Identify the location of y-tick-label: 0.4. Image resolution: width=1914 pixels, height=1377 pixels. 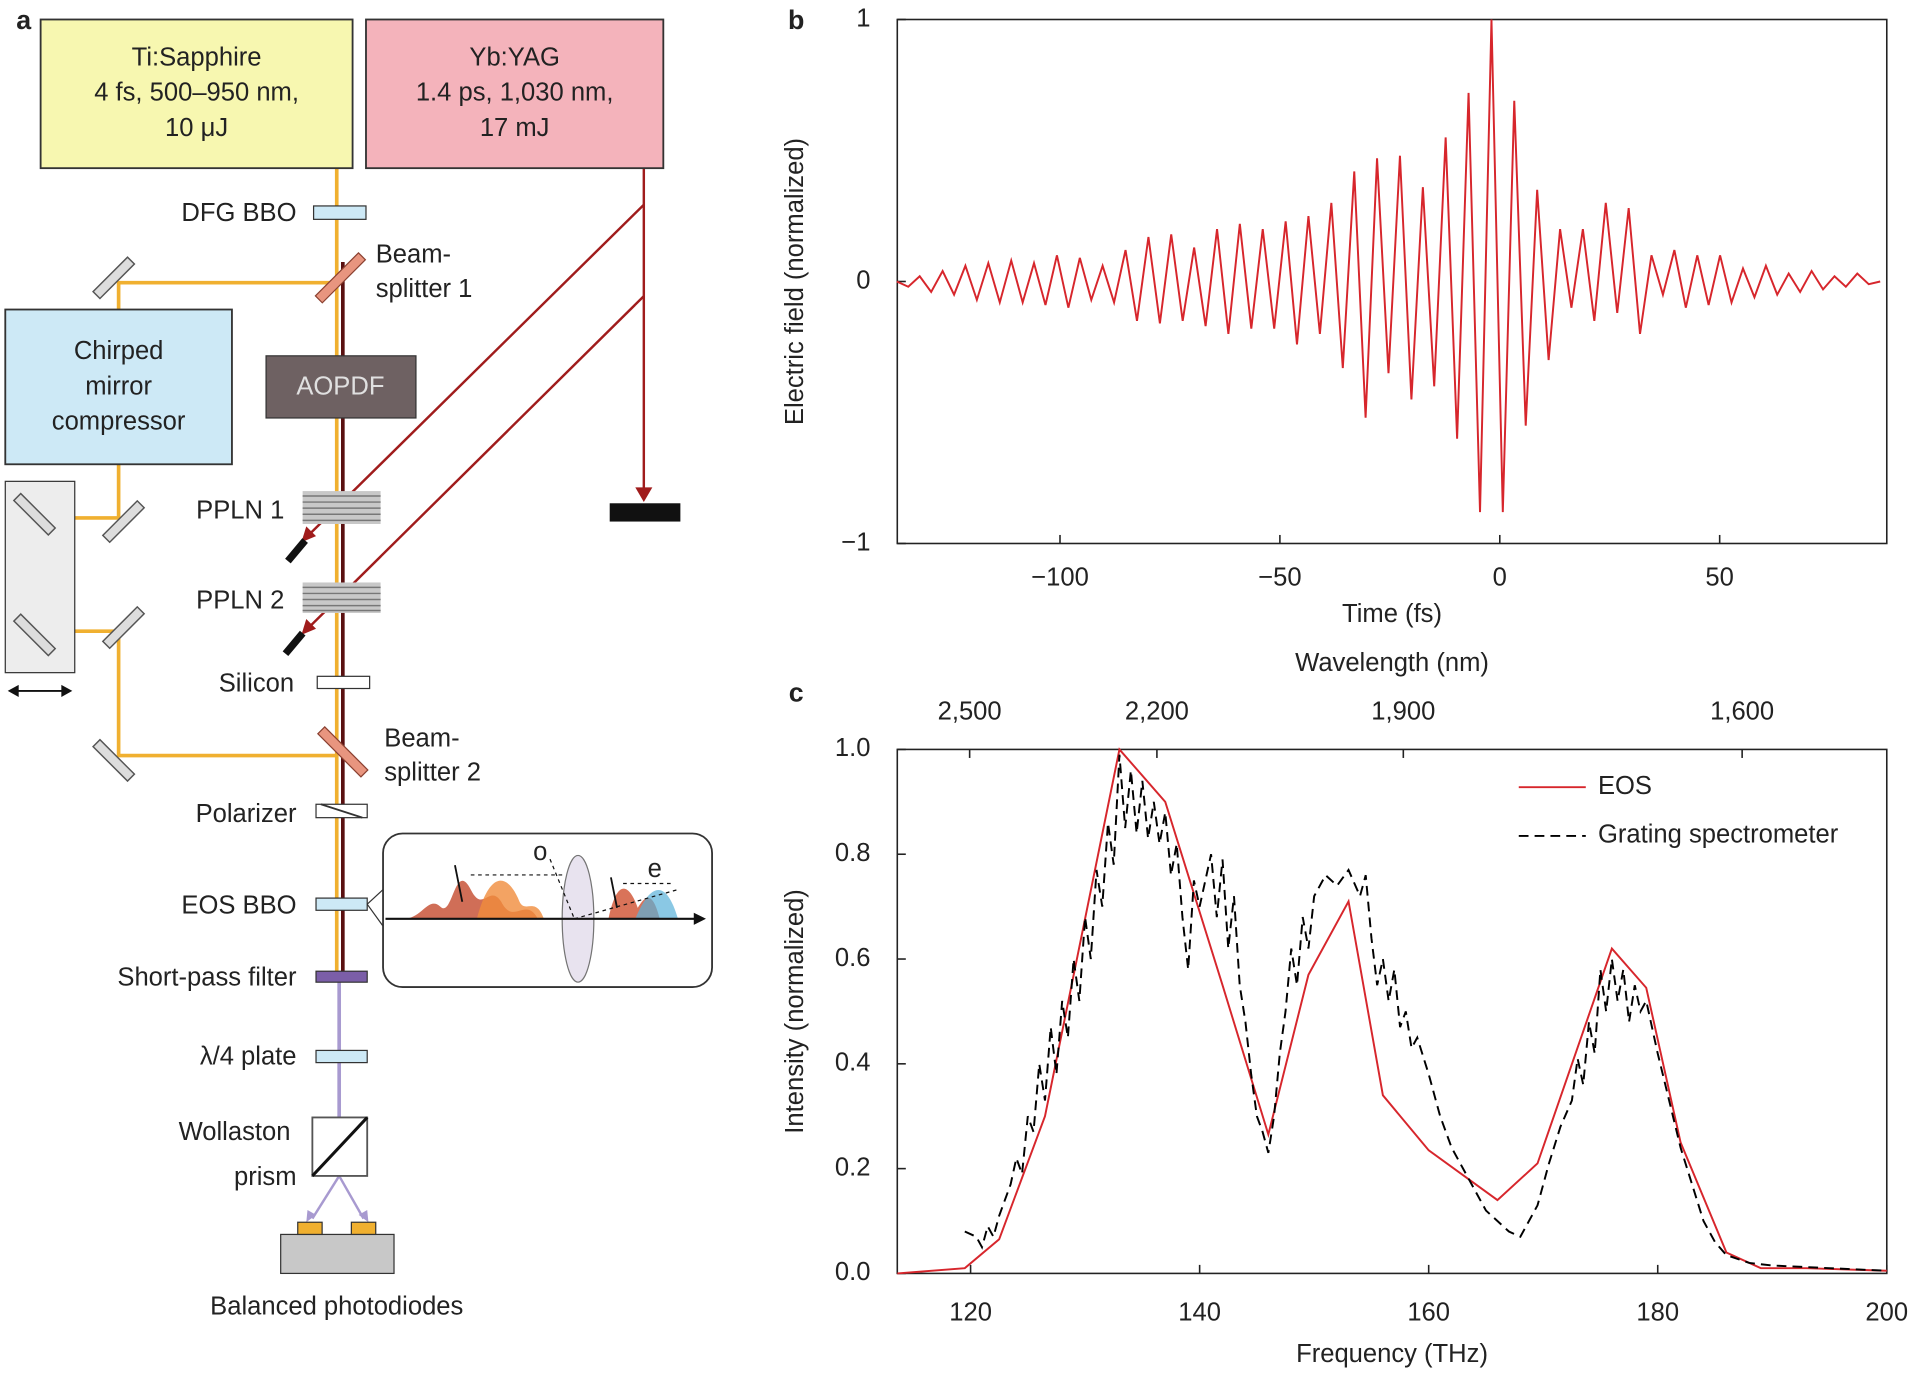
(853, 1063).